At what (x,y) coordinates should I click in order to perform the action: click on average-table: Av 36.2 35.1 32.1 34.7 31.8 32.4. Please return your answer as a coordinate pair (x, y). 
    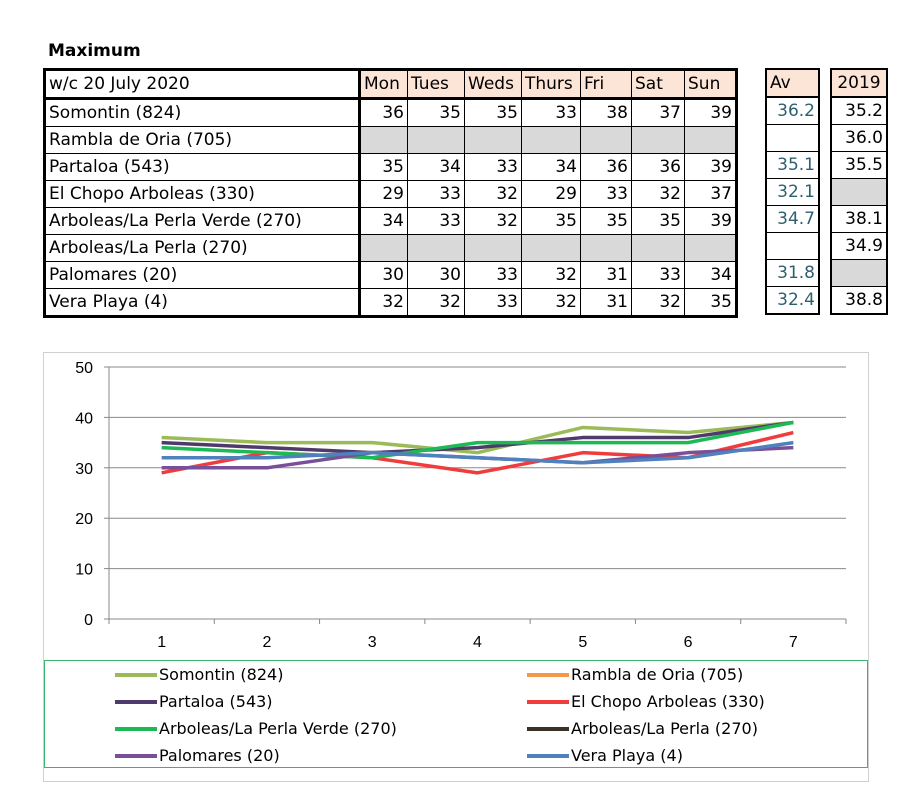
    Looking at the image, I should click on (792, 191).